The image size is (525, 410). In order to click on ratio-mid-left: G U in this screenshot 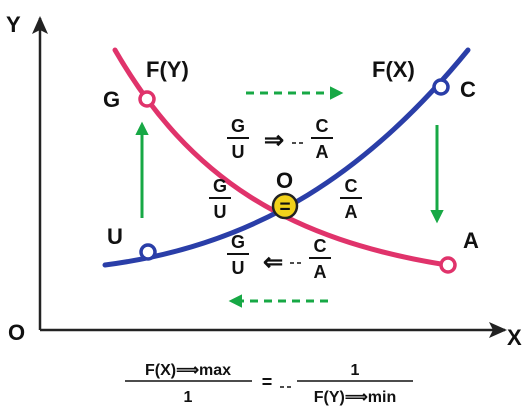, I will do `click(220, 199)`.